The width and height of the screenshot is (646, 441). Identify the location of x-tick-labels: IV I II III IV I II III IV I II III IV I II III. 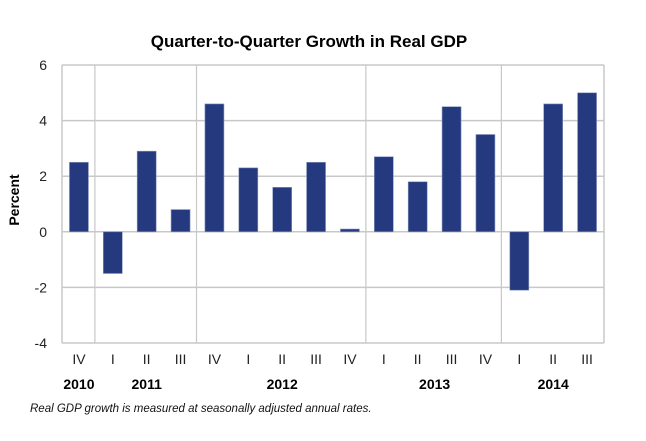
(332, 359).